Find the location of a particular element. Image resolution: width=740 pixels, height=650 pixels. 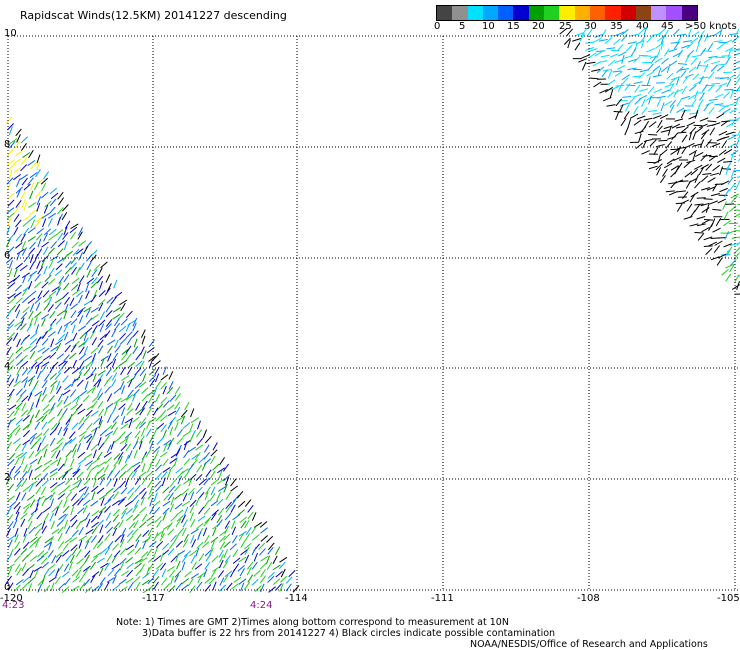

lon-label: -120 is located at coordinates (11, 598).